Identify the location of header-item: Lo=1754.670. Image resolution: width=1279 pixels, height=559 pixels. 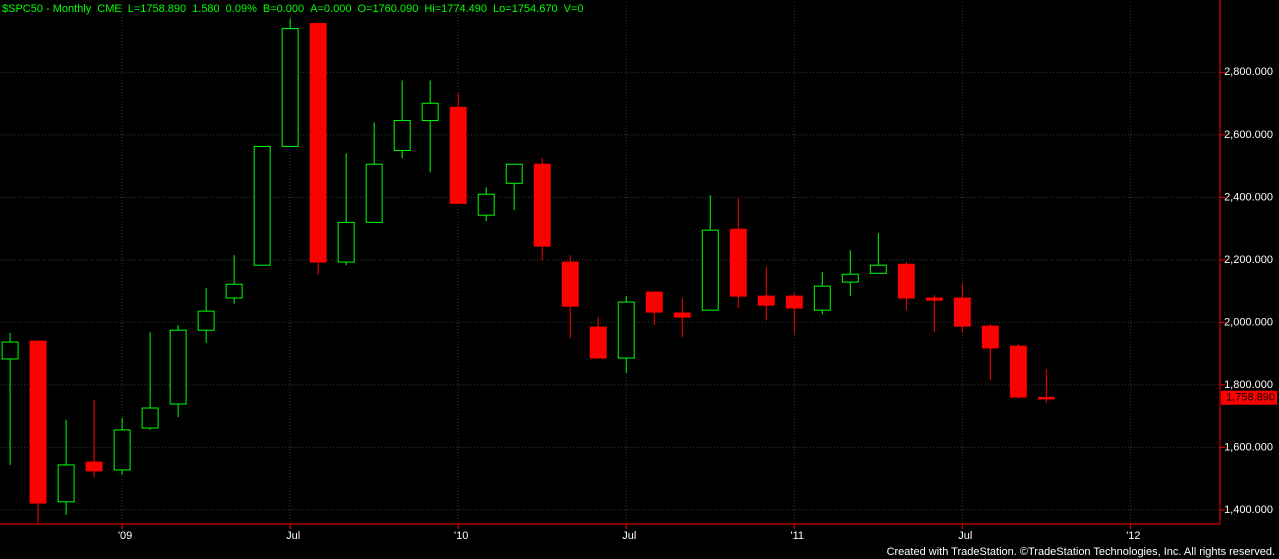
(525, 9).